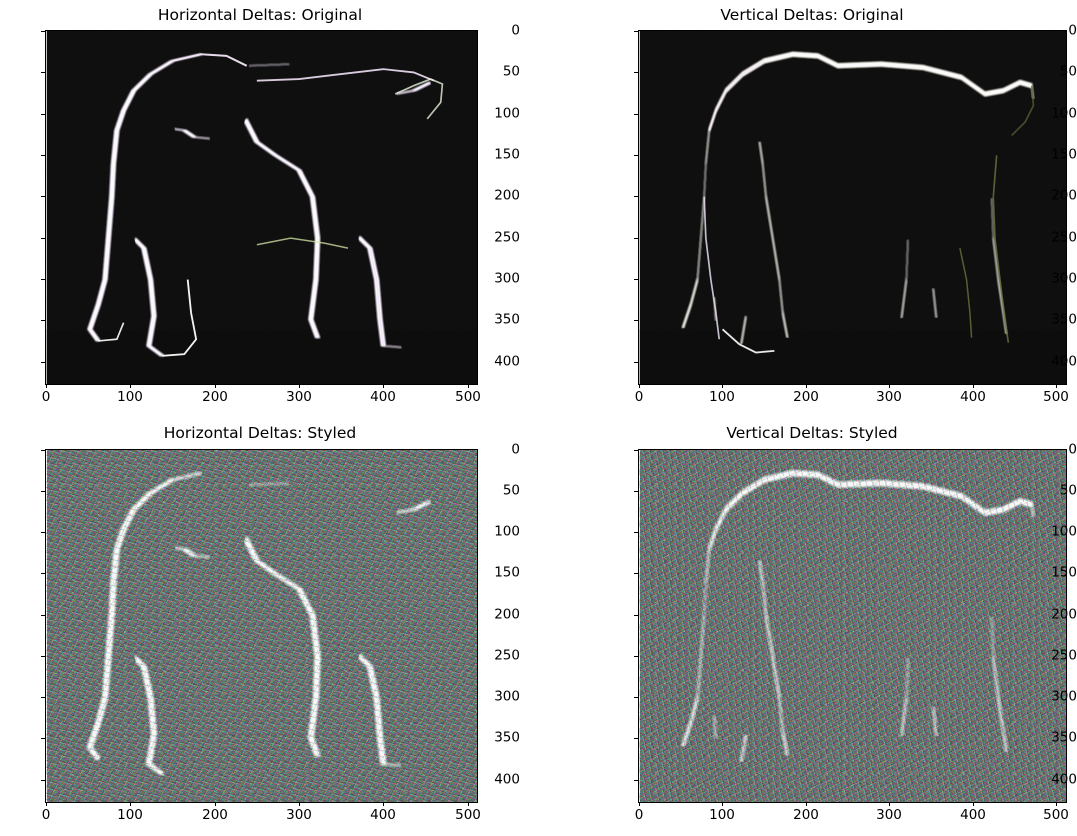 This screenshot has height=836, width=1077. Describe the element at coordinates (812, 15) in the screenshot. I see `subplot-title: Vertical Deltas: Original` at that location.